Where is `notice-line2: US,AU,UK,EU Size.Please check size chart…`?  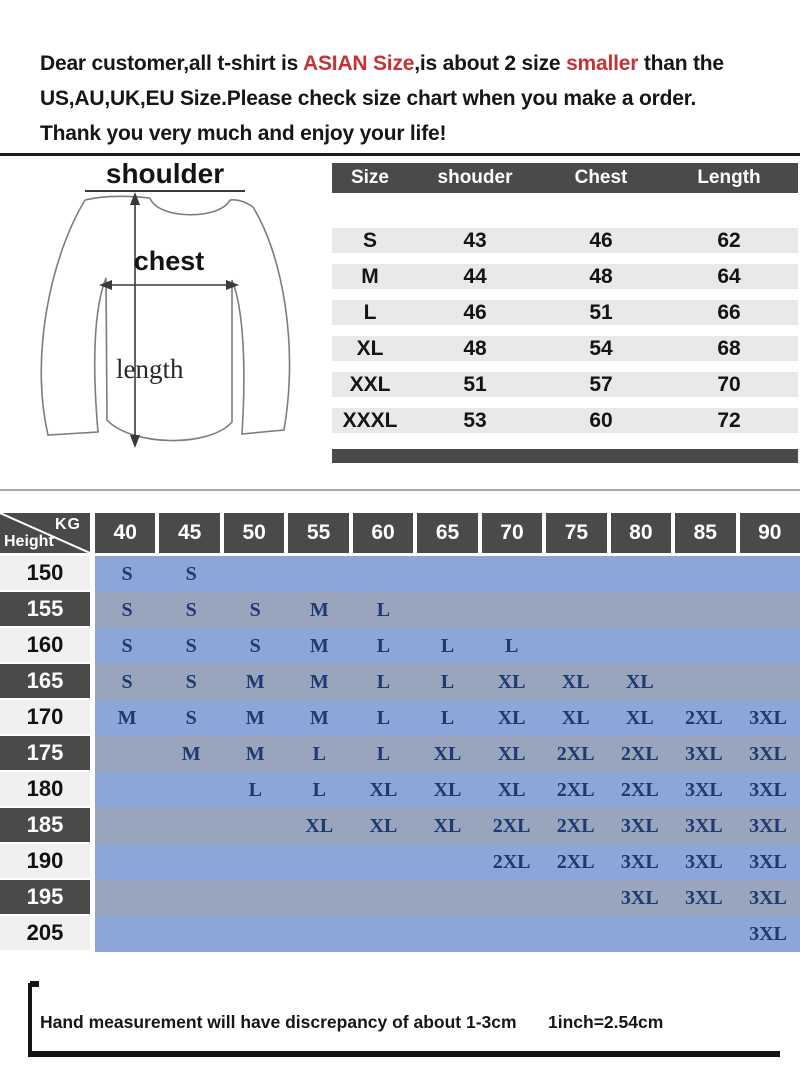
notice-line2: US,AU,UK,EU Size.Please check size chart… is located at coordinates (368, 98).